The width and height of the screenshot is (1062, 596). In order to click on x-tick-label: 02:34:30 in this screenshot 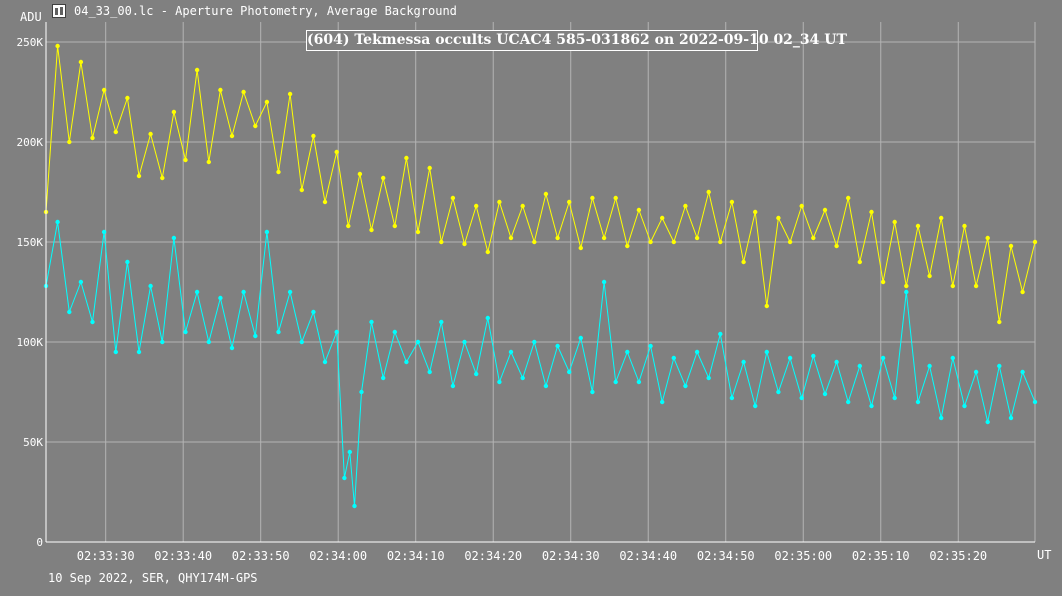, I will do `click(571, 556)`.